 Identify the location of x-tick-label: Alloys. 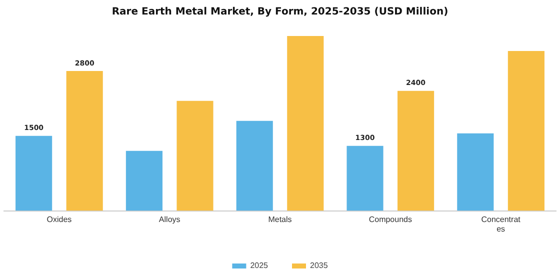
(169, 219).